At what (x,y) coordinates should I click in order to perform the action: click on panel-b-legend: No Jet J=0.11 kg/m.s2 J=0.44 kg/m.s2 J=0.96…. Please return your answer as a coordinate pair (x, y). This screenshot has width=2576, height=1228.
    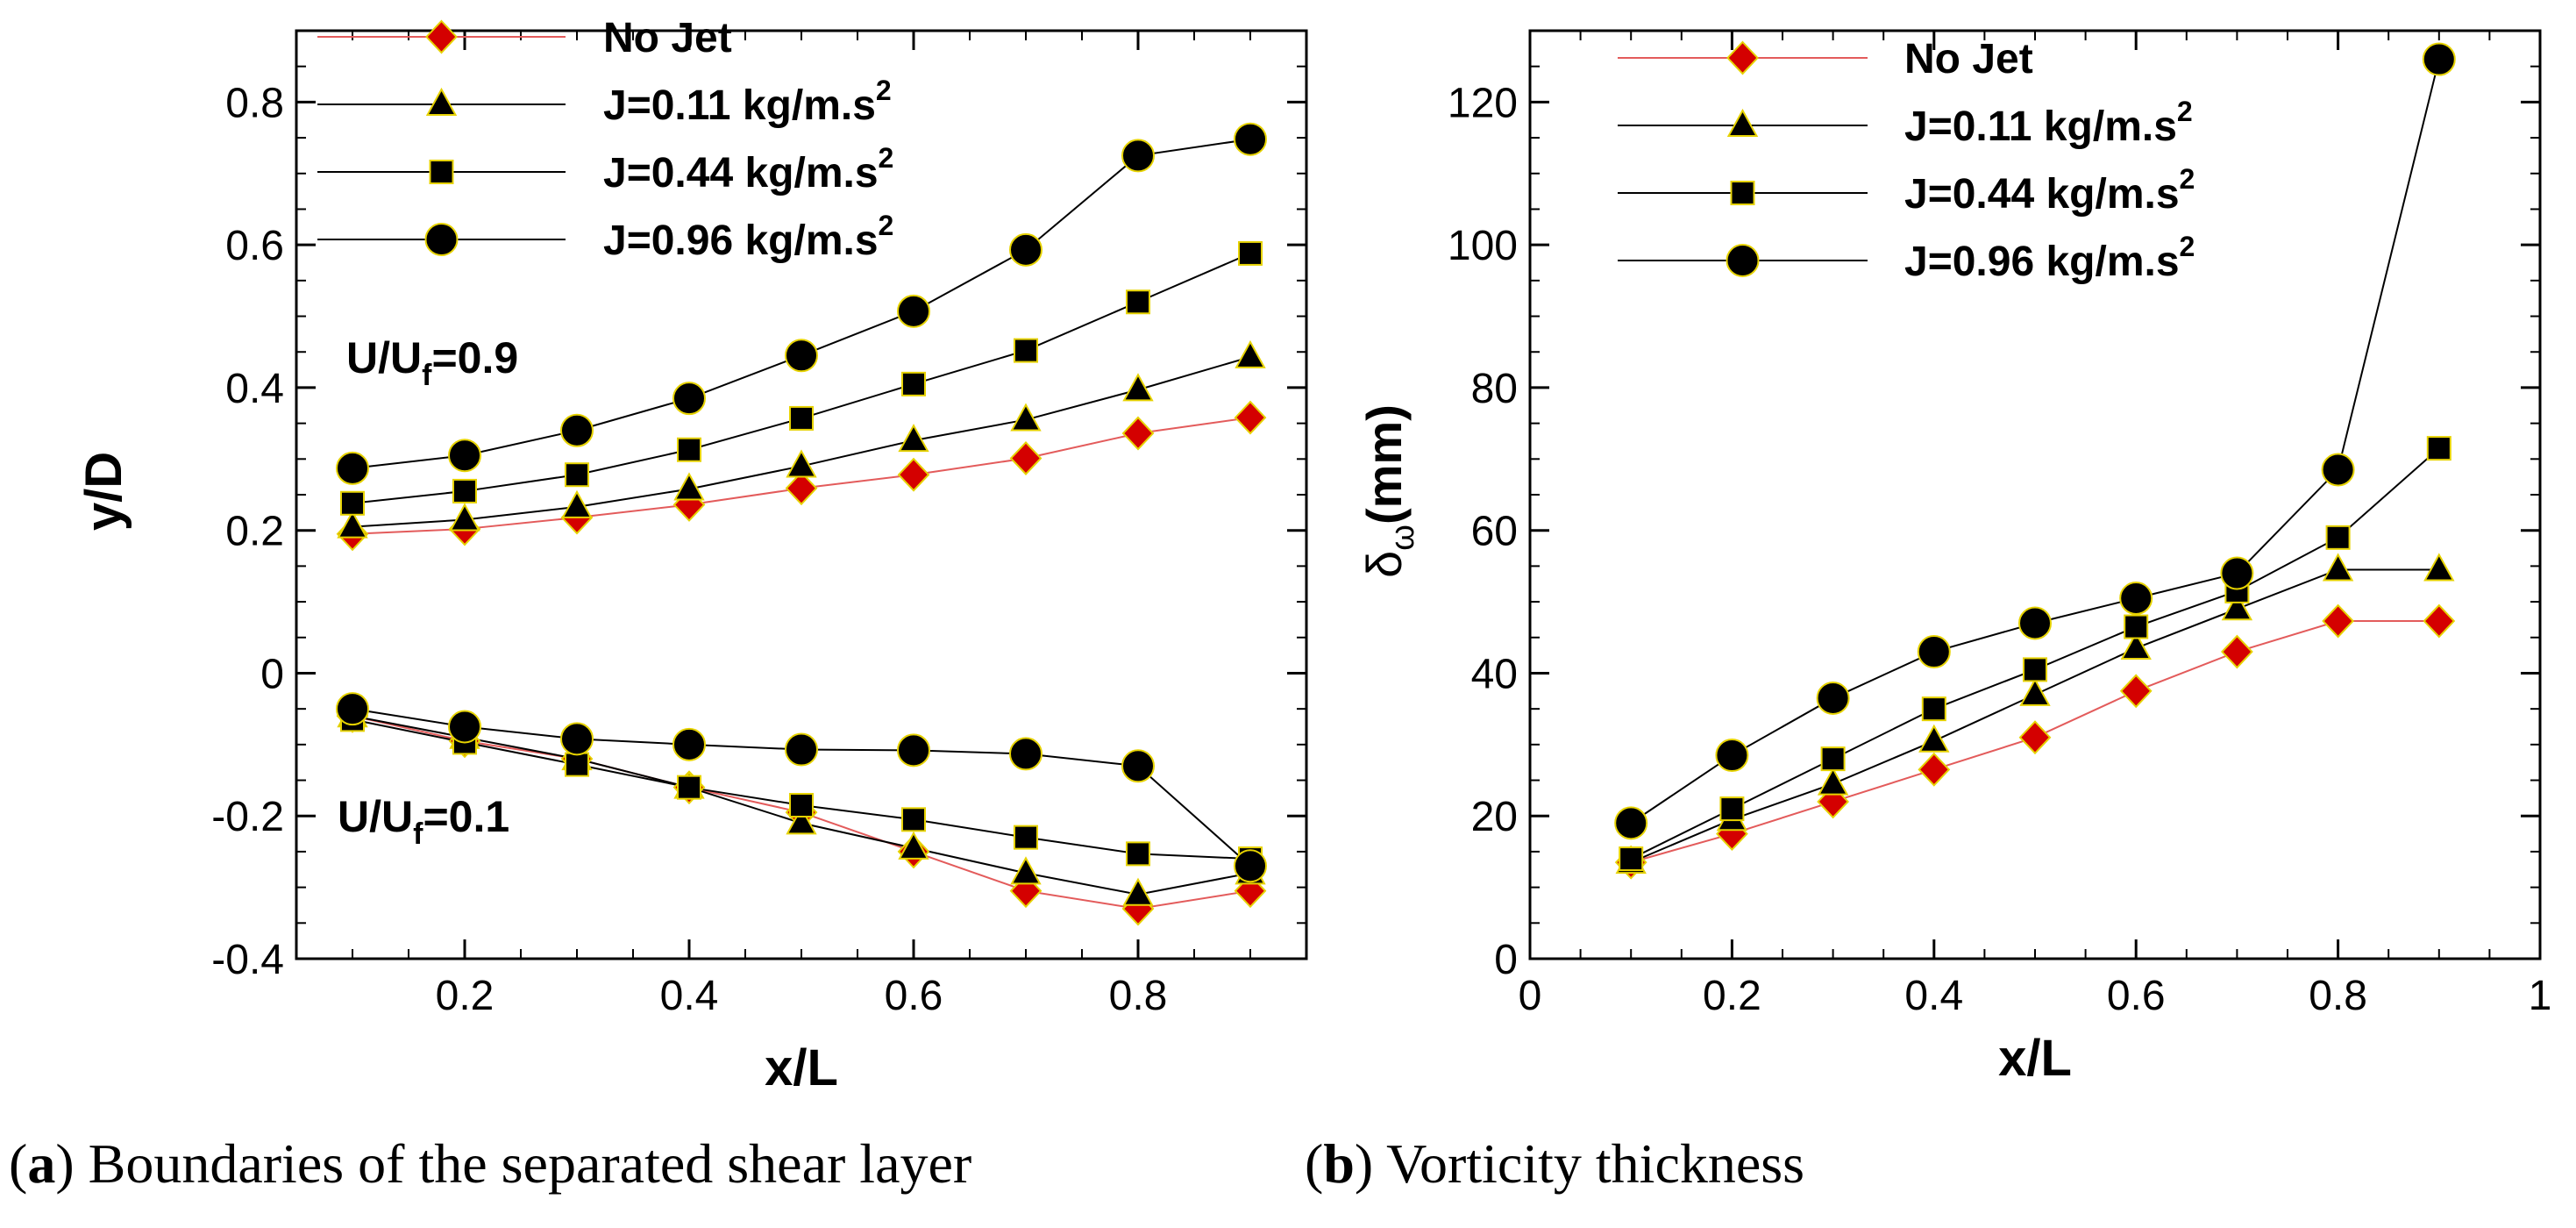
    Looking at the image, I should click on (1906, 160).